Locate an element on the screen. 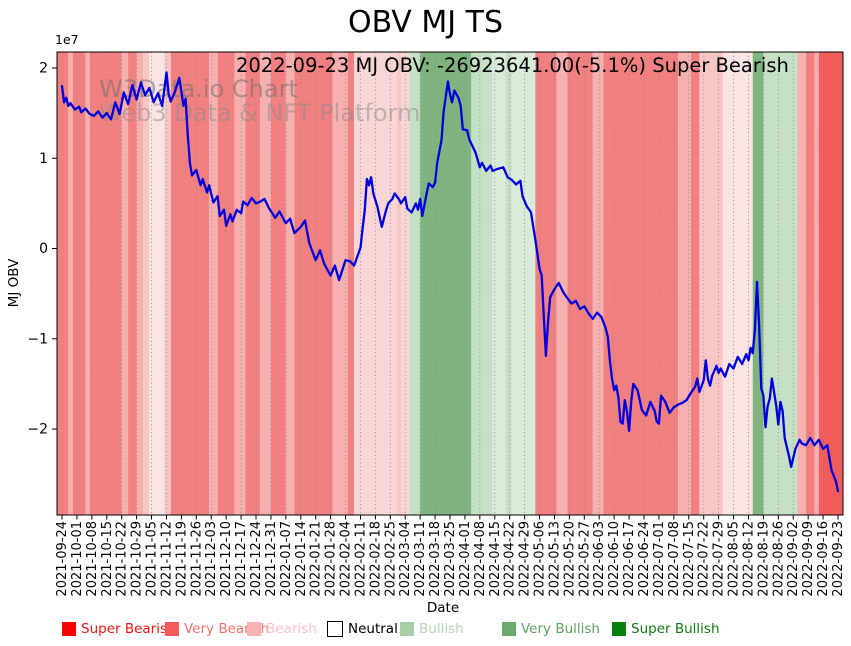  x-tick-label: 2022-03-18 is located at coordinates (435, 559).